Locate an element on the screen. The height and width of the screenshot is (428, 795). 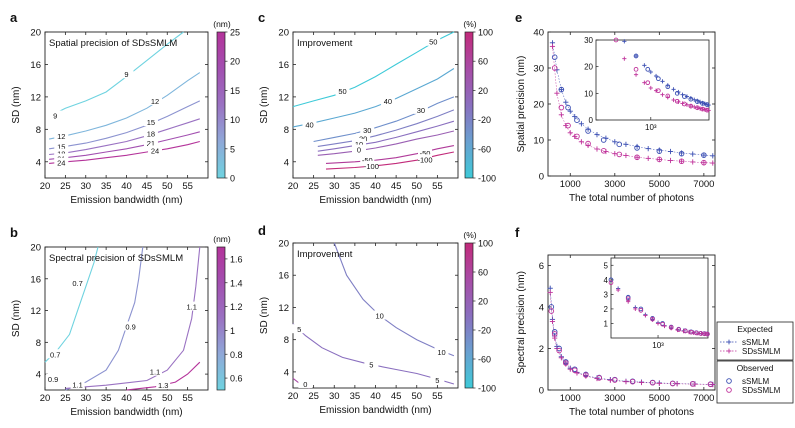
x-tick-label: 25 is located at coordinates (65, 398).